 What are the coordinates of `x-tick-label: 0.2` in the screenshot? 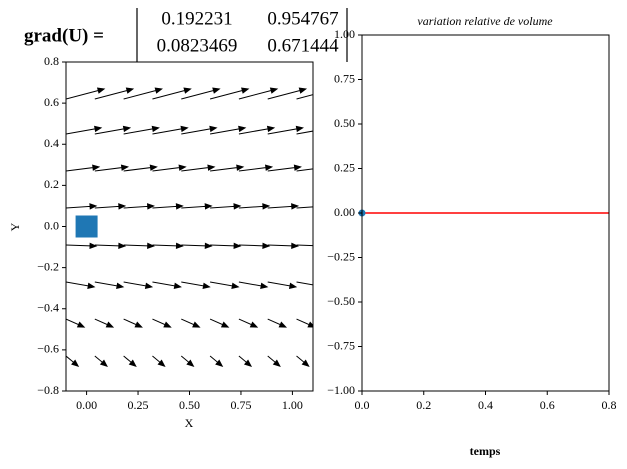 It's located at (423, 405).